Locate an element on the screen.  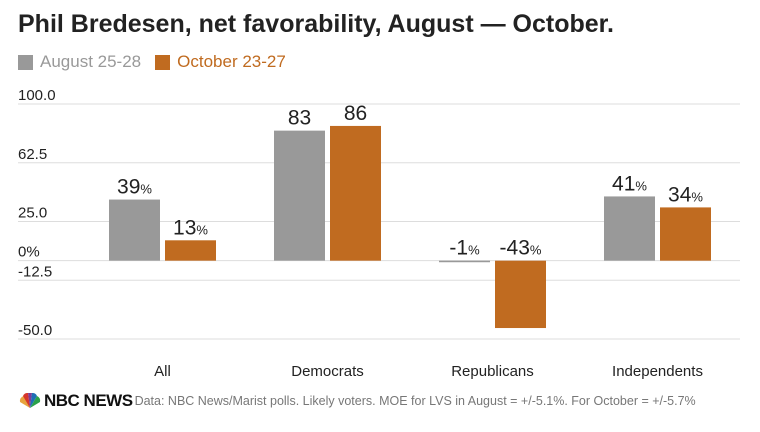
legend-item-october: October 23-27 is located at coordinates (220, 62).